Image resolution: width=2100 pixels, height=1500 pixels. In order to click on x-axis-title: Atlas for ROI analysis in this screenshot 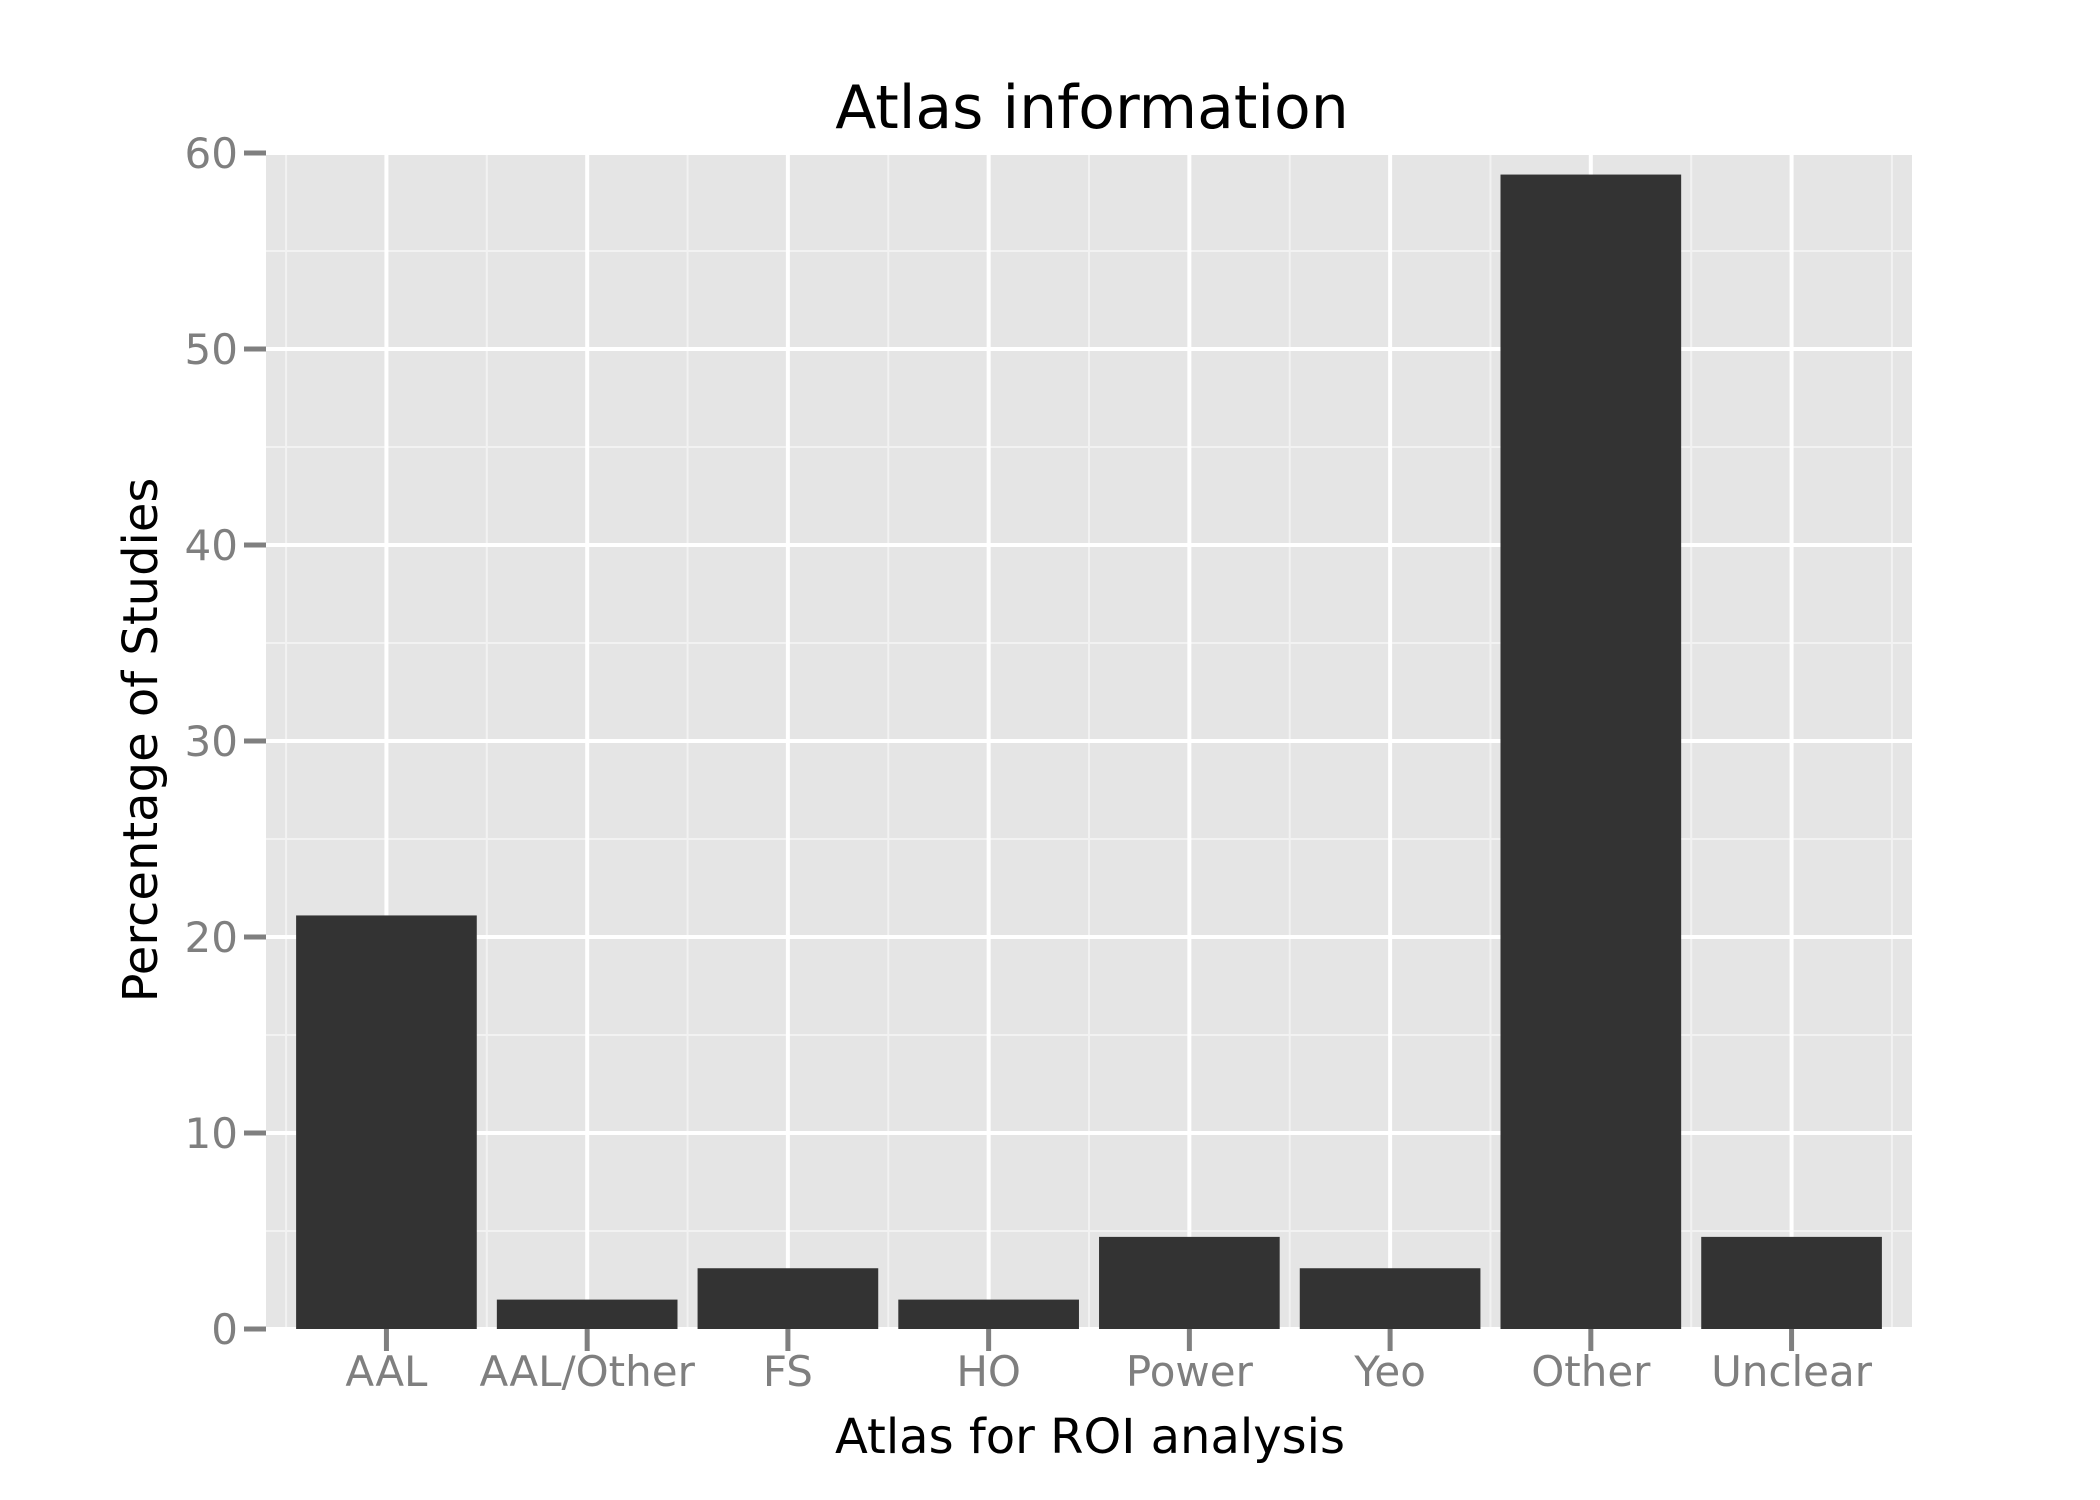, I will do `click(1090, 1437)`.